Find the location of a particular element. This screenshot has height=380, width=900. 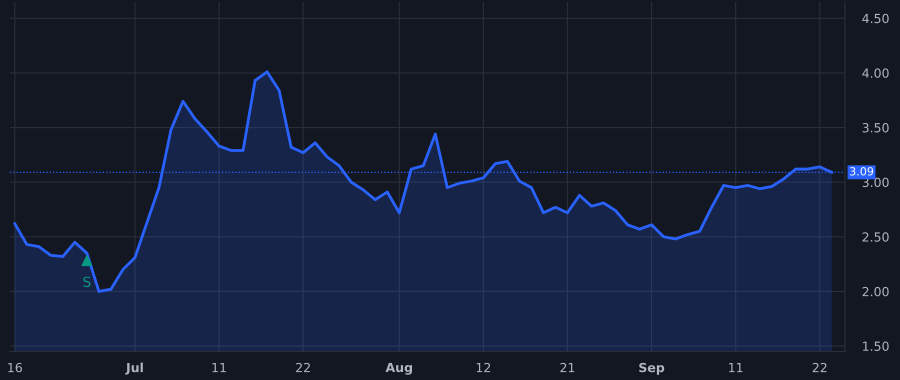

y-tick-label: 2.00 is located at coordinates (875, 291).